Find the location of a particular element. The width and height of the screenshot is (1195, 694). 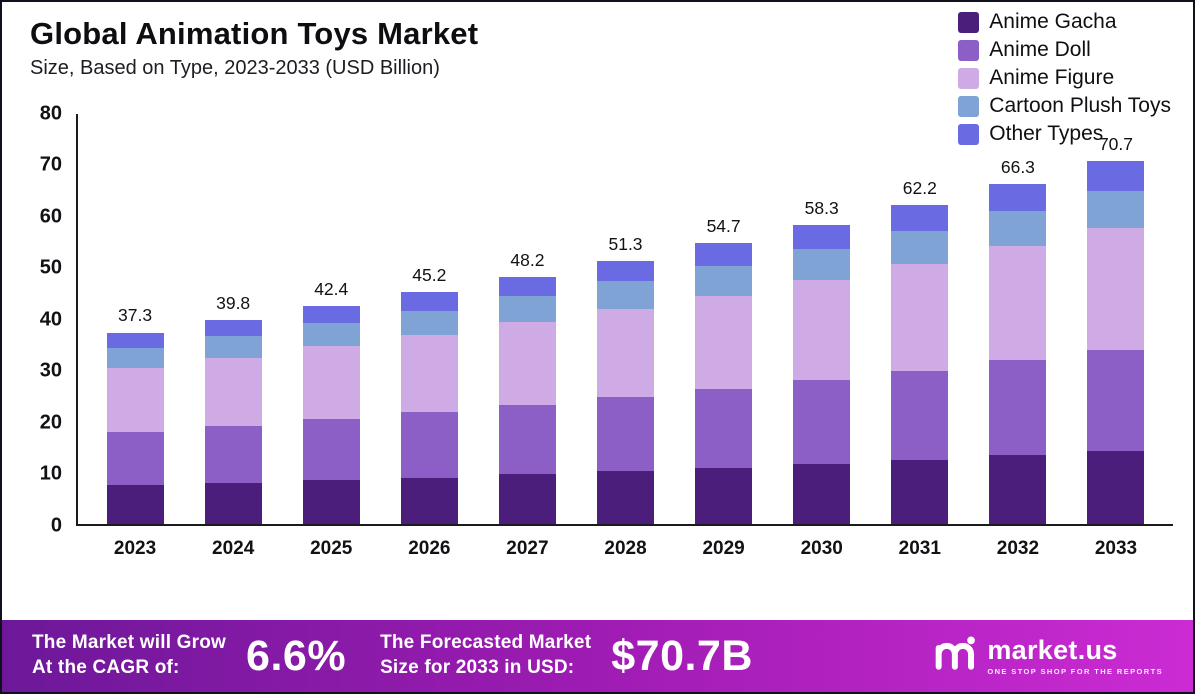

forecast-label-line1: The Forecasted Market is located at coordinates (486, 643).